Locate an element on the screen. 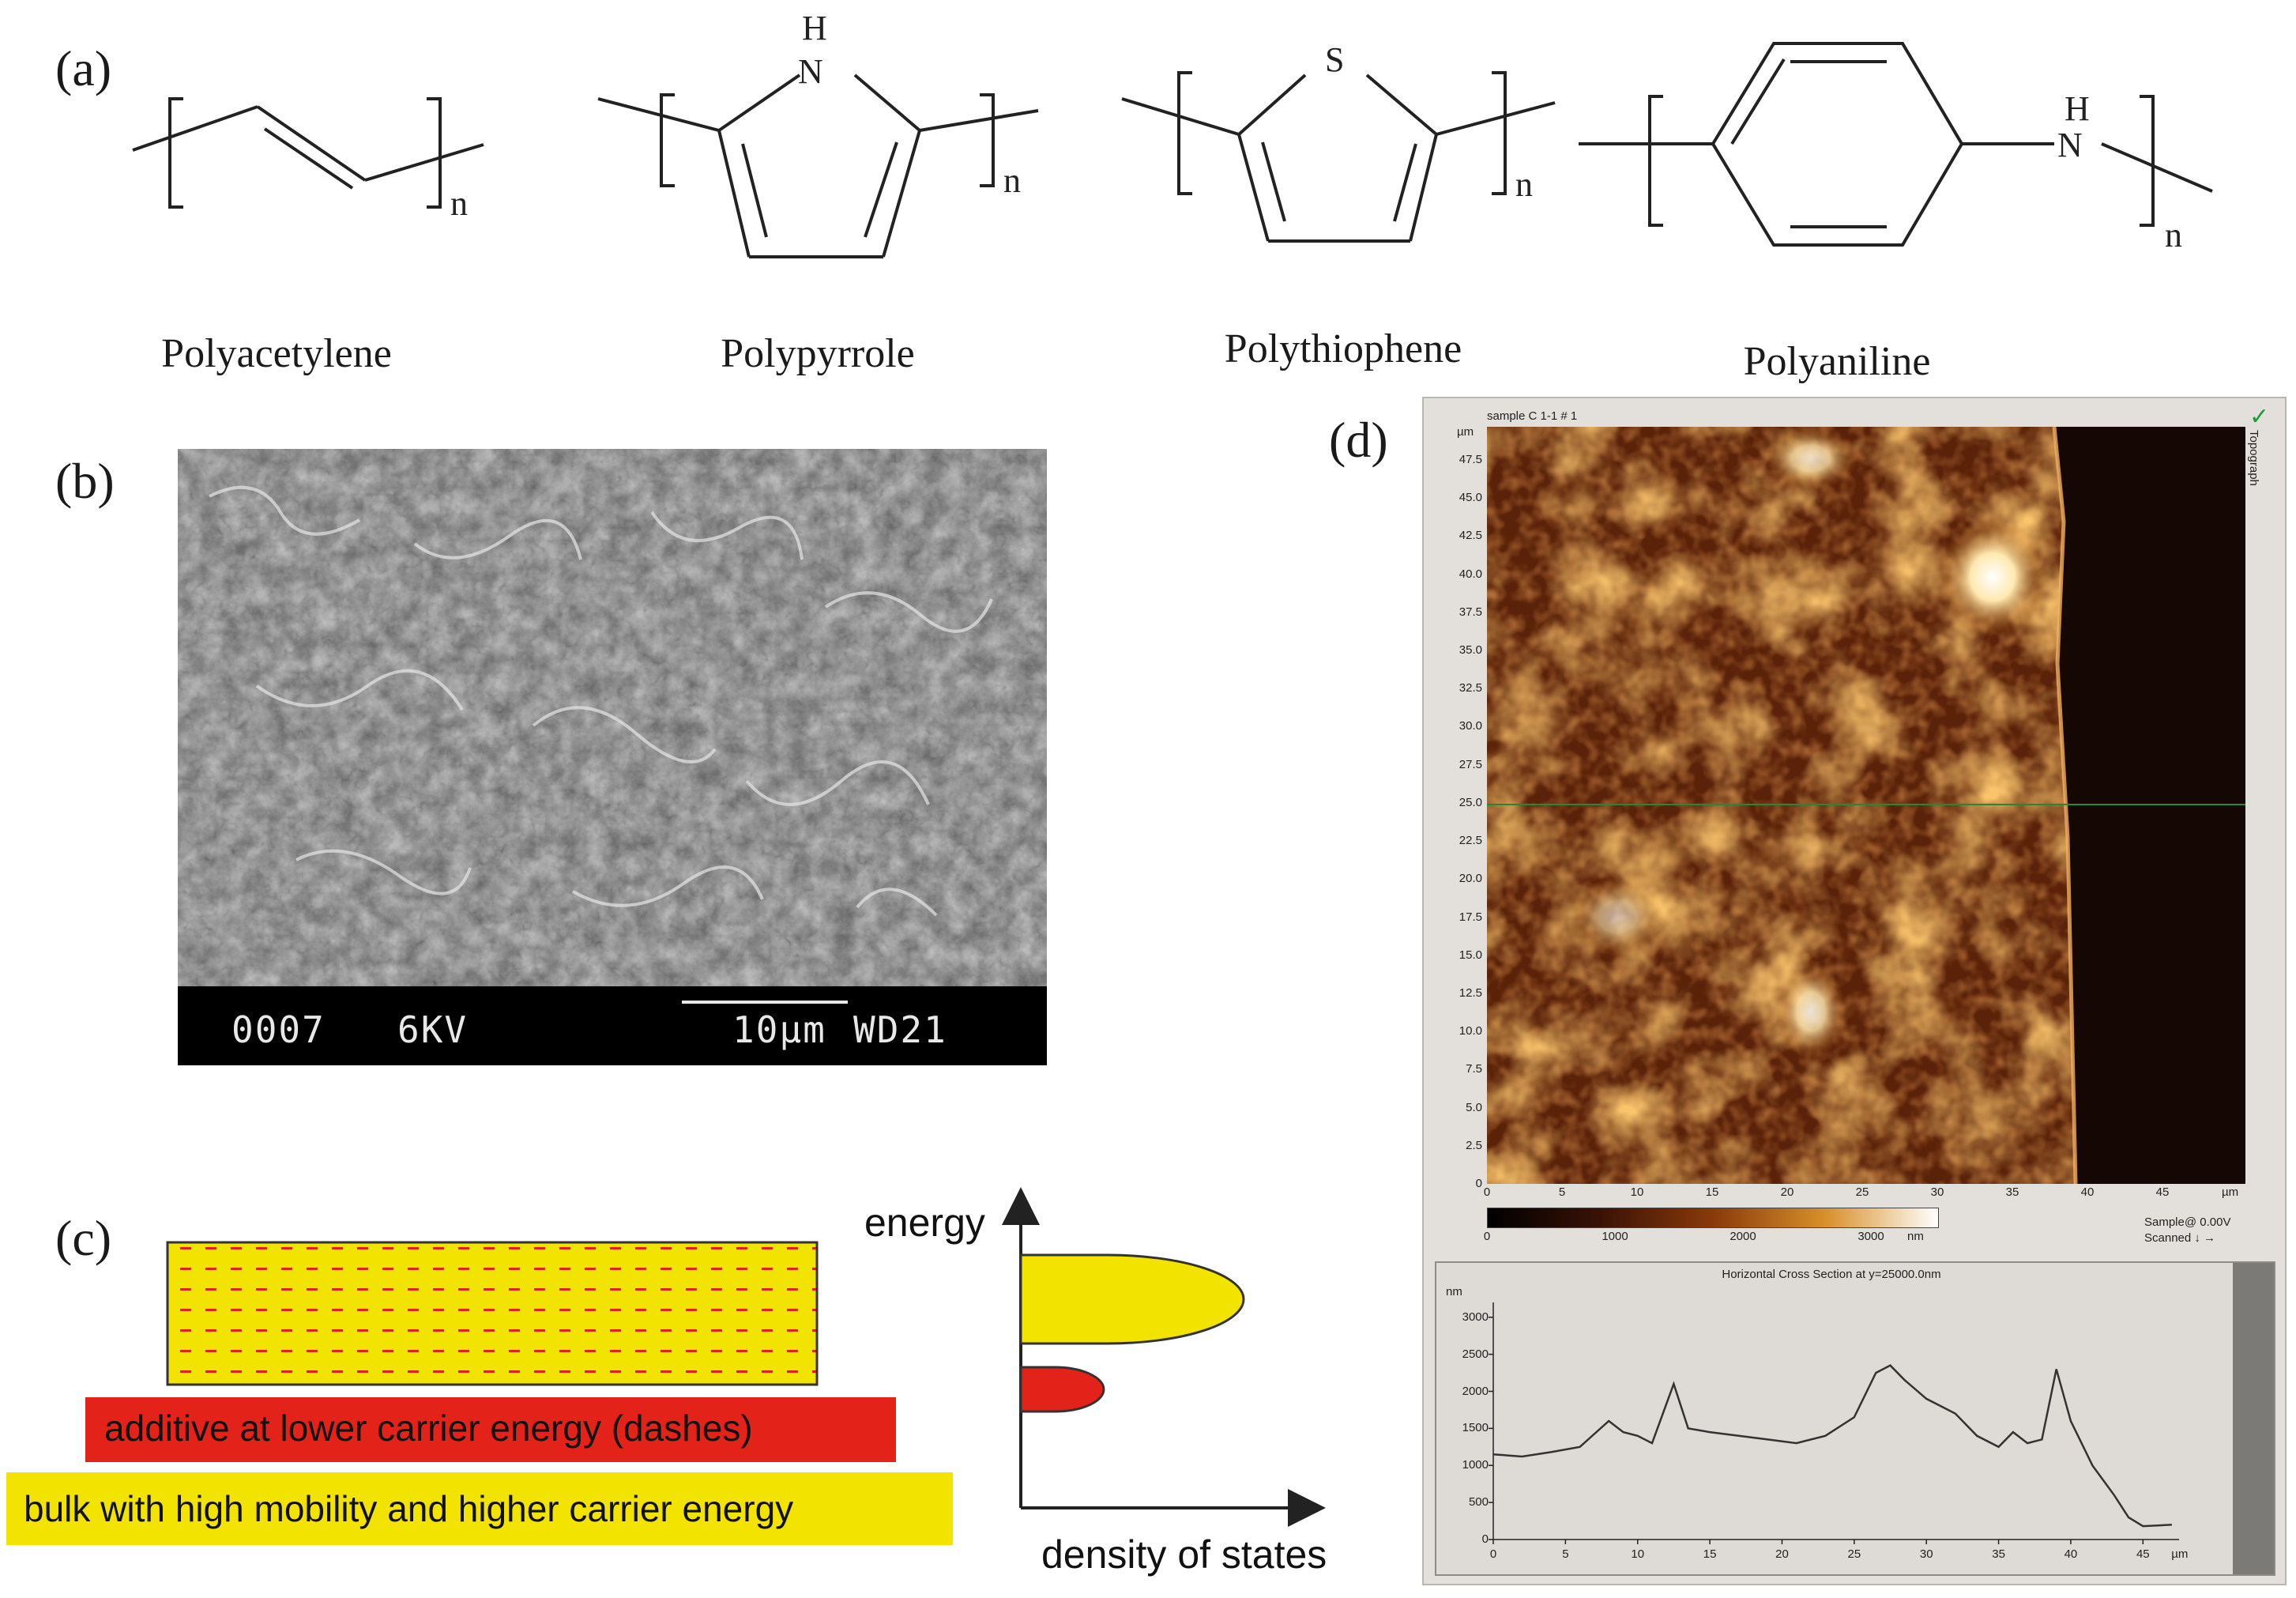  cs-y-unit: nm is located at coordinates (1454, 1292).